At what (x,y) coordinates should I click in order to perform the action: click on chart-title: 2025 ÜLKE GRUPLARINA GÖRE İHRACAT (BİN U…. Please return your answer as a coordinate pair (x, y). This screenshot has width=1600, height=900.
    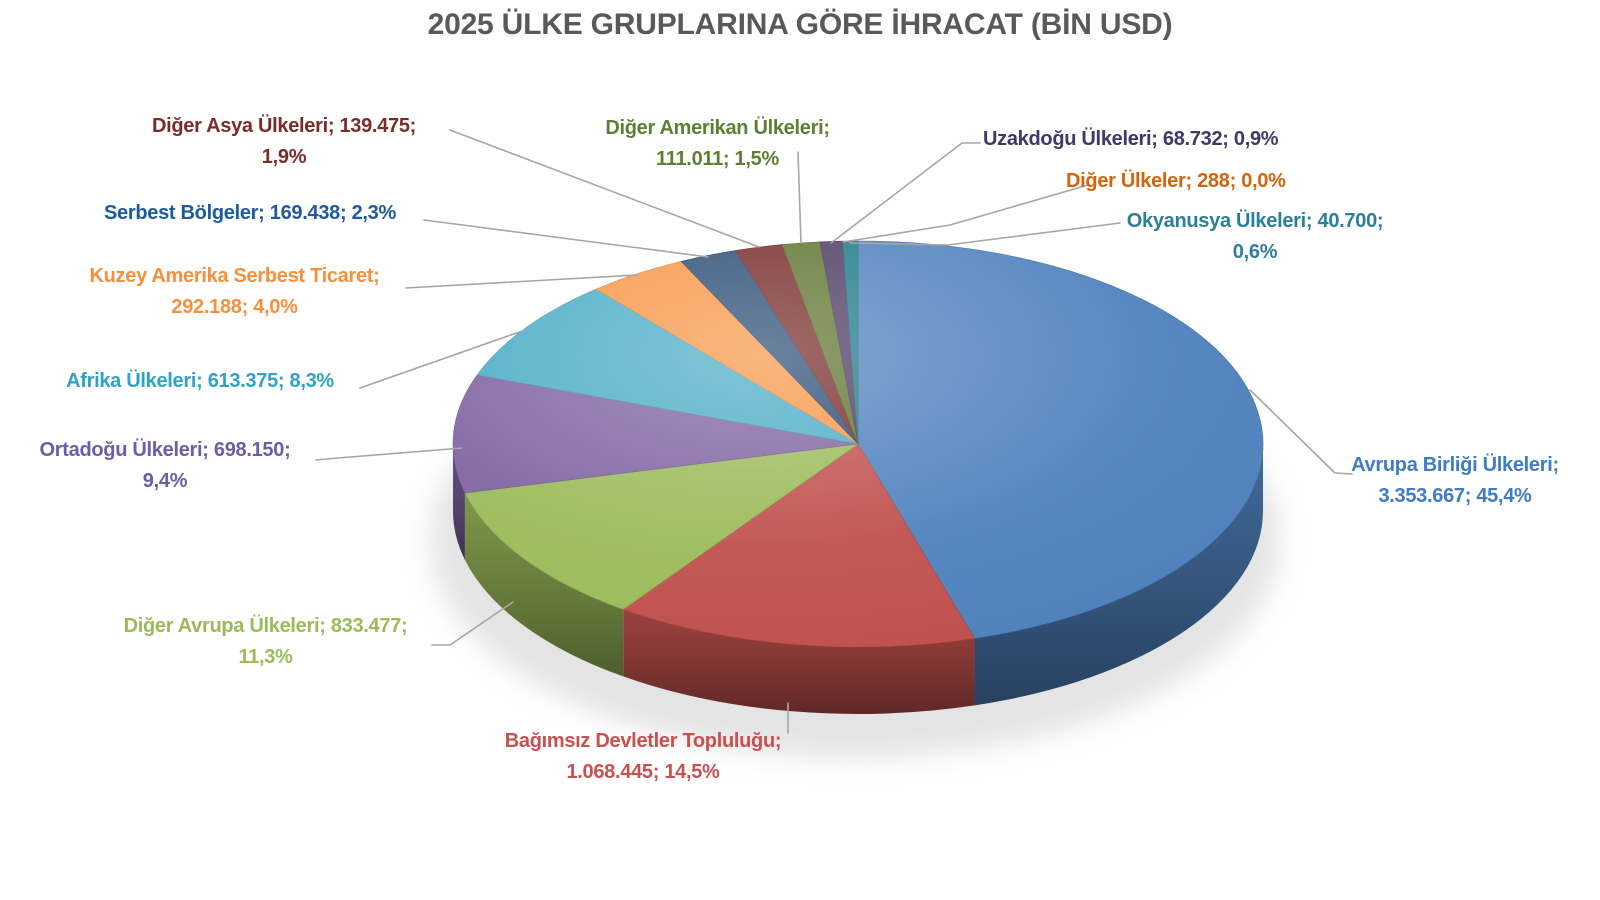
    Looking at the image, I should click on (800, 24).